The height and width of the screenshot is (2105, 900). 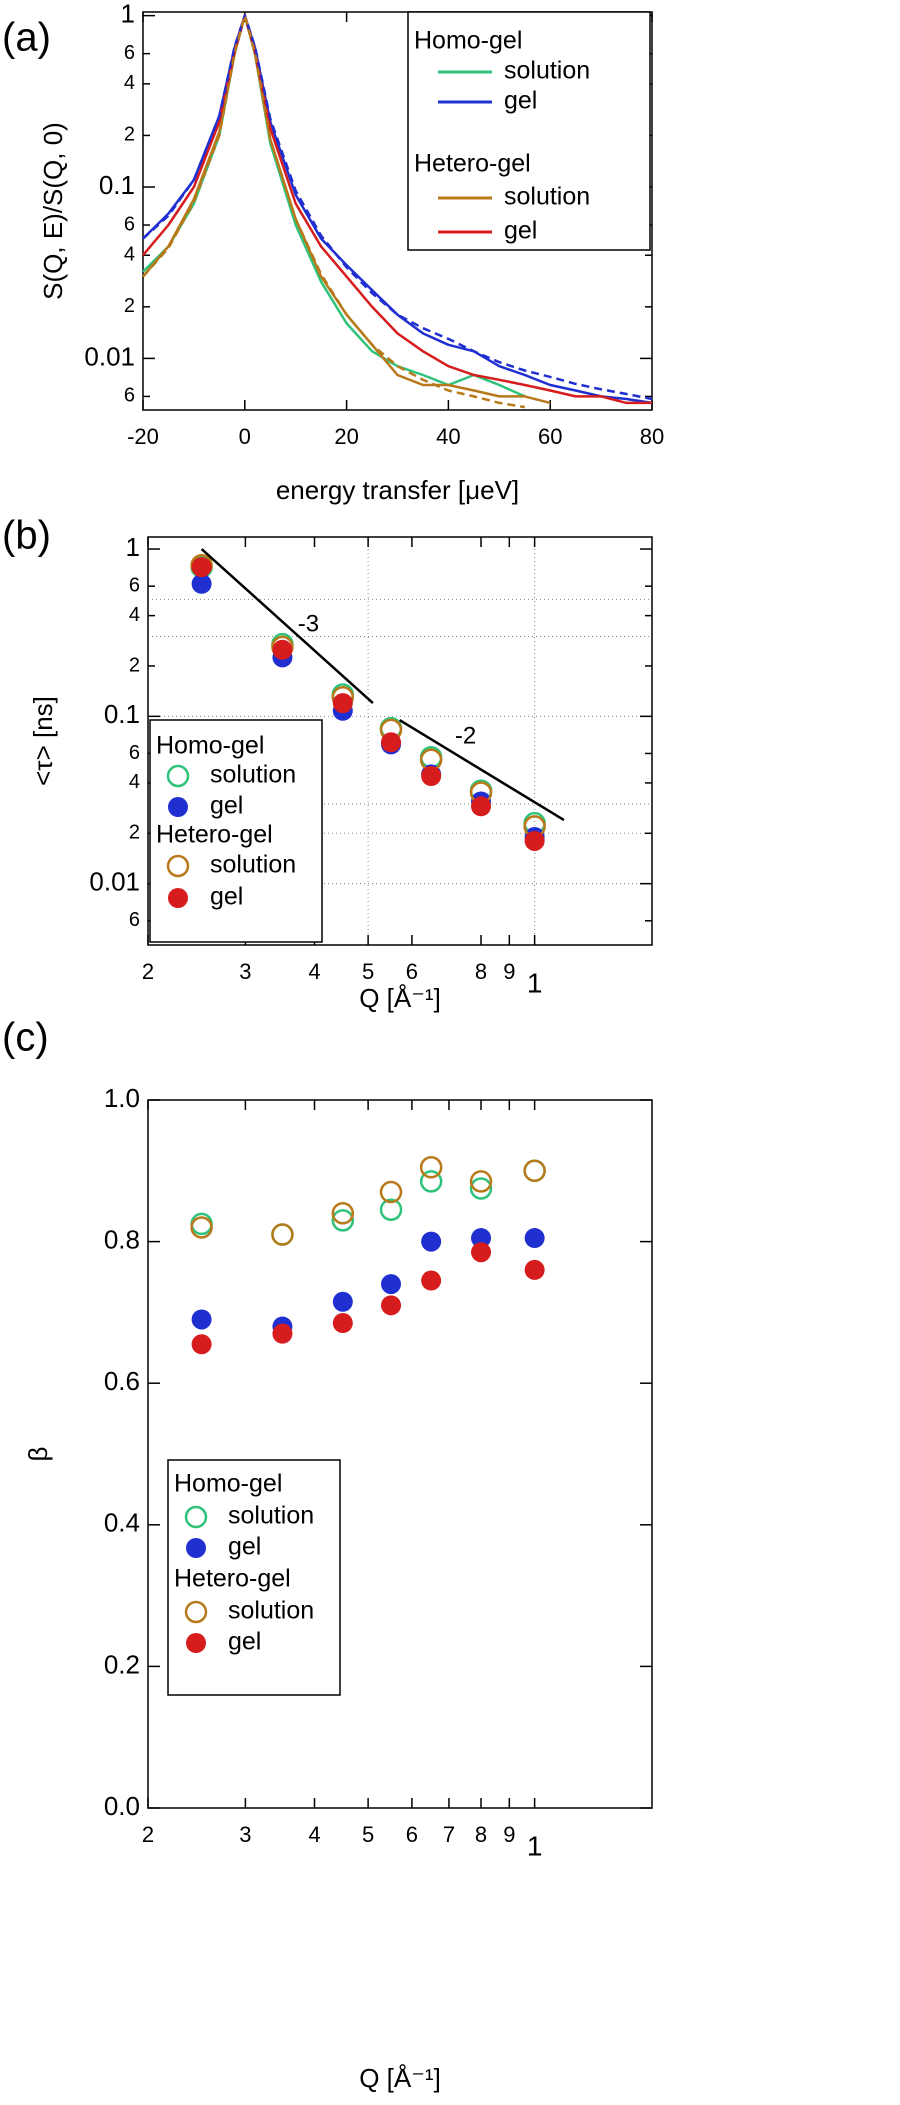 What do you see at coordinates (133, 547) in the screenshot?
I see `y-tick-label: 1` at bounding box center [133, 547].